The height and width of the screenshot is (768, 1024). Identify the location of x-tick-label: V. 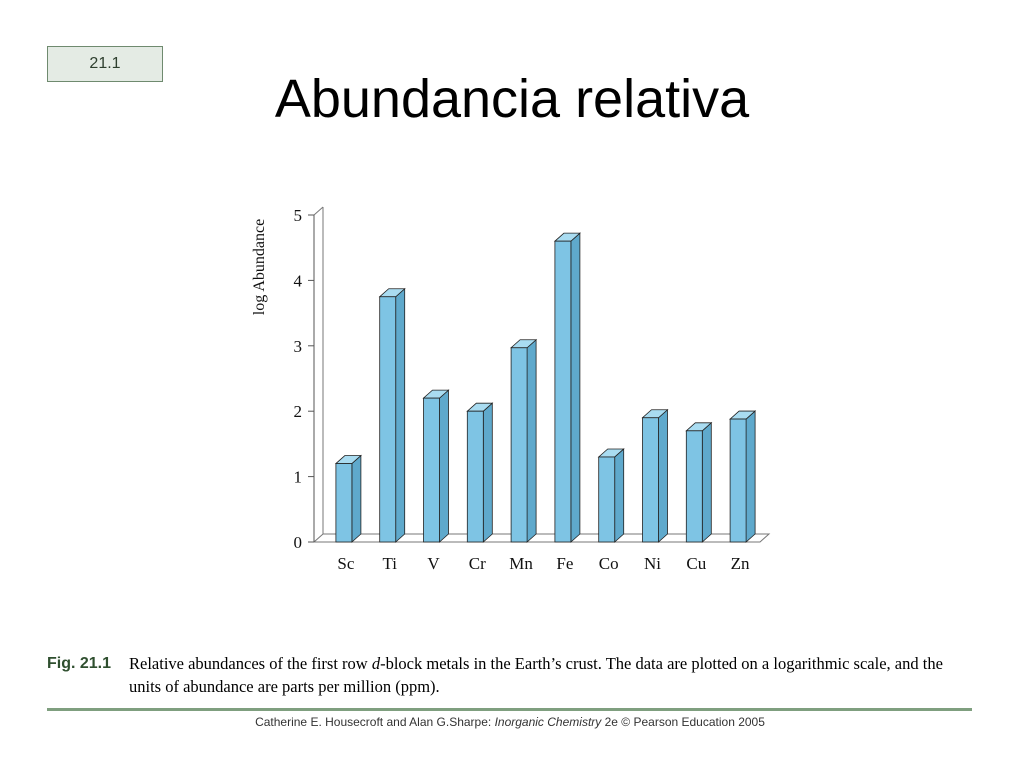
(433, 563).